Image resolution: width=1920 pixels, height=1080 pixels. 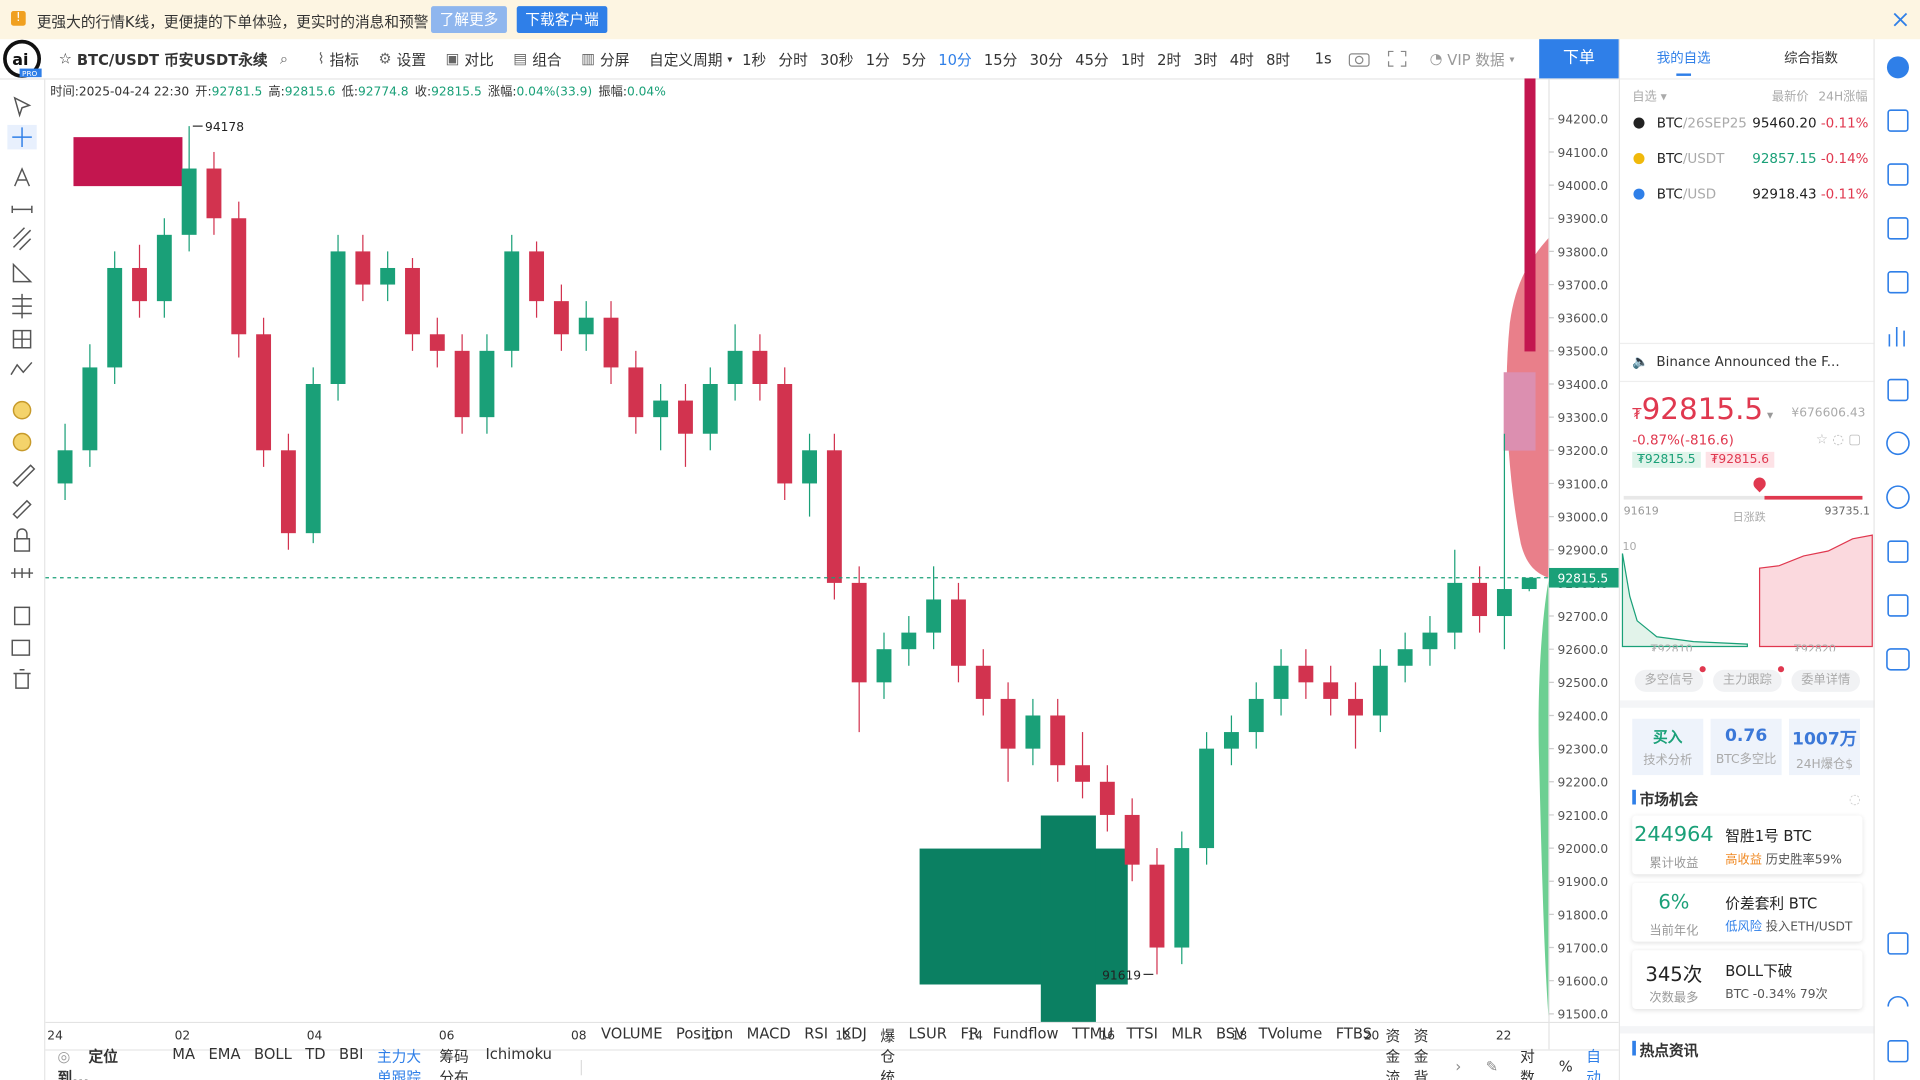 What do you see at coordinates (816, 1033) in the screenshot?
I see `indicator: RSI` at bounding box center [816, 1033].